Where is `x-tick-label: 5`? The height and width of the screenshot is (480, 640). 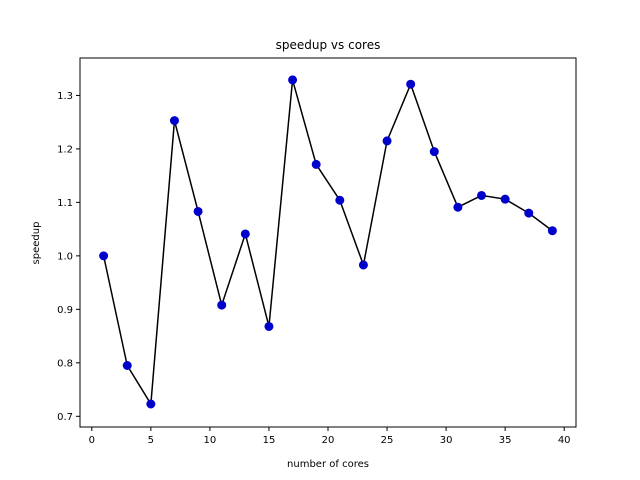 x-tick-label: 5 is located at coordinates (151, 440).